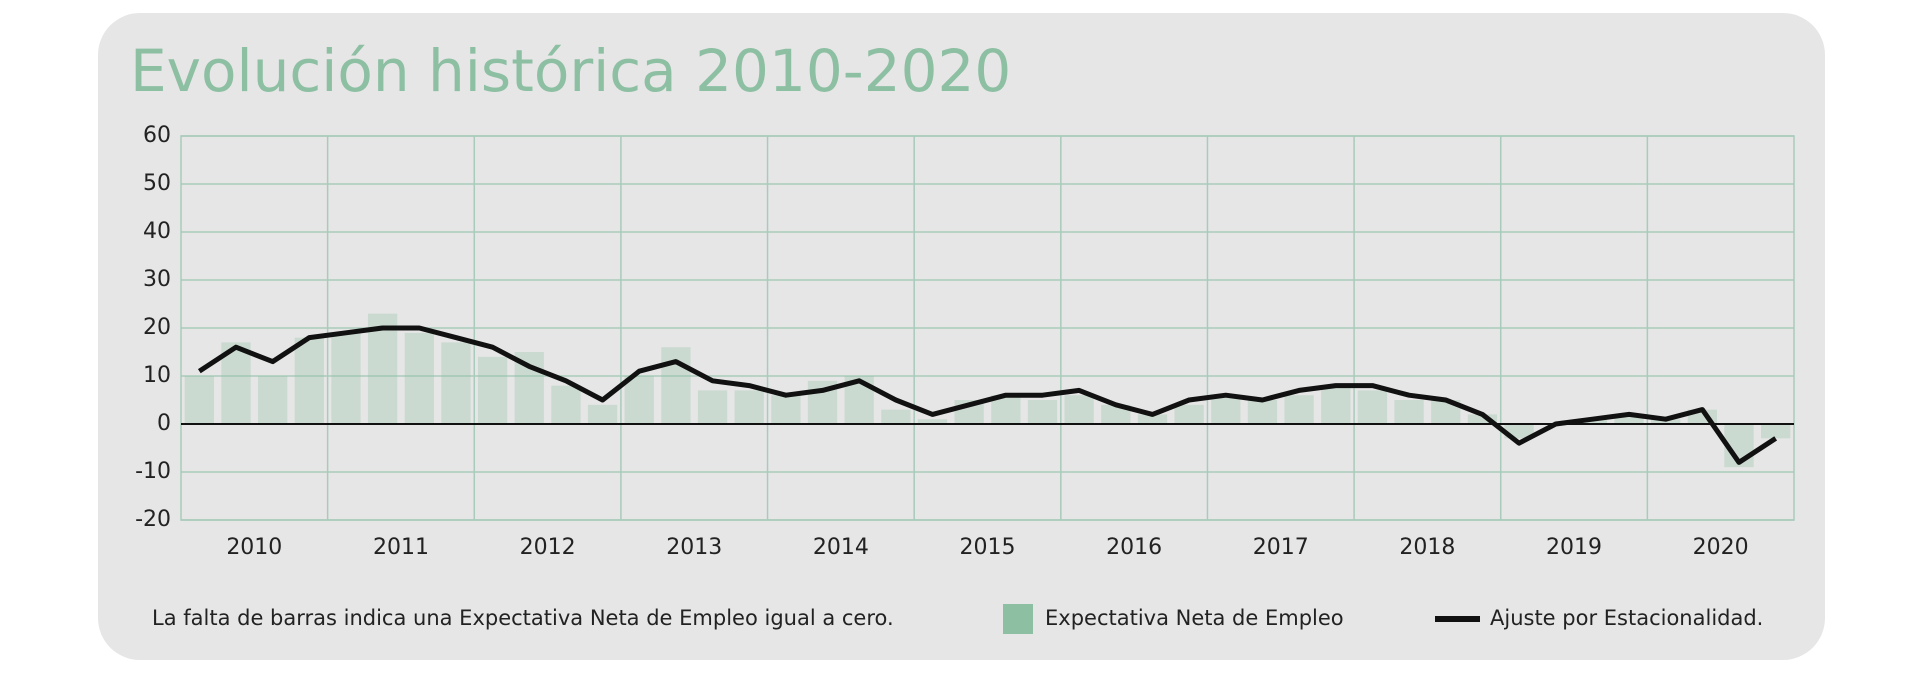 The image size is (1920, 683). What do you see at coordinates (841, 547) in the screenshot?
I see `x-tick-label: 2014` at bounding box center [841, 547].